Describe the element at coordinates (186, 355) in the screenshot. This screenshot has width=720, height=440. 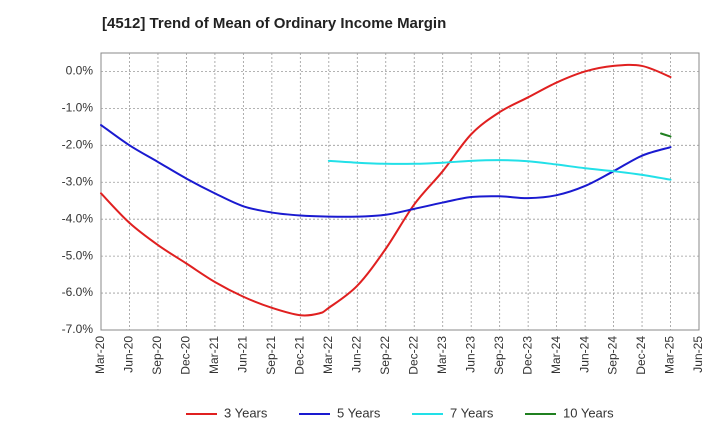
I see `x-tick-label: Dec-20` at that location.